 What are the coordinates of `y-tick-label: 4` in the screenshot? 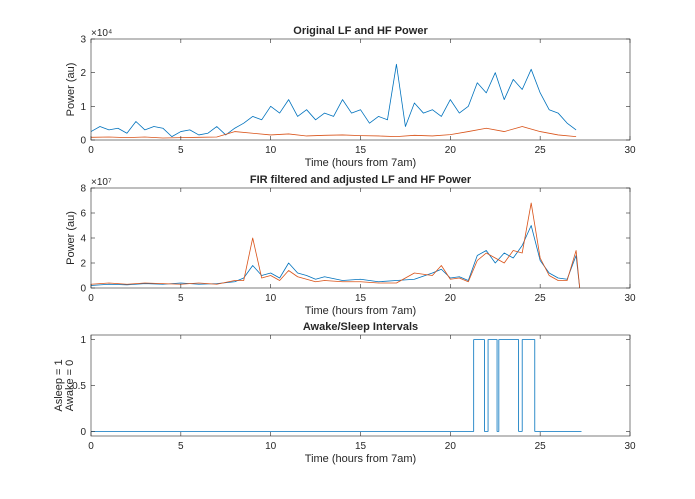 It's located at (83, 239).